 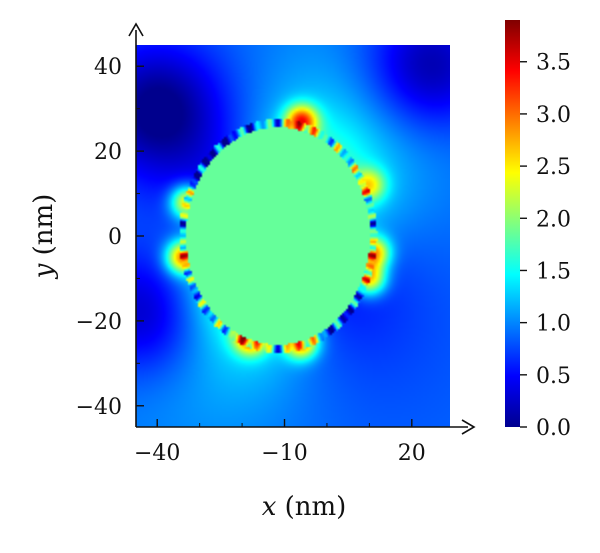 I want to click on colorbar-tick-label: 2.0, so click(x=553, y=219).